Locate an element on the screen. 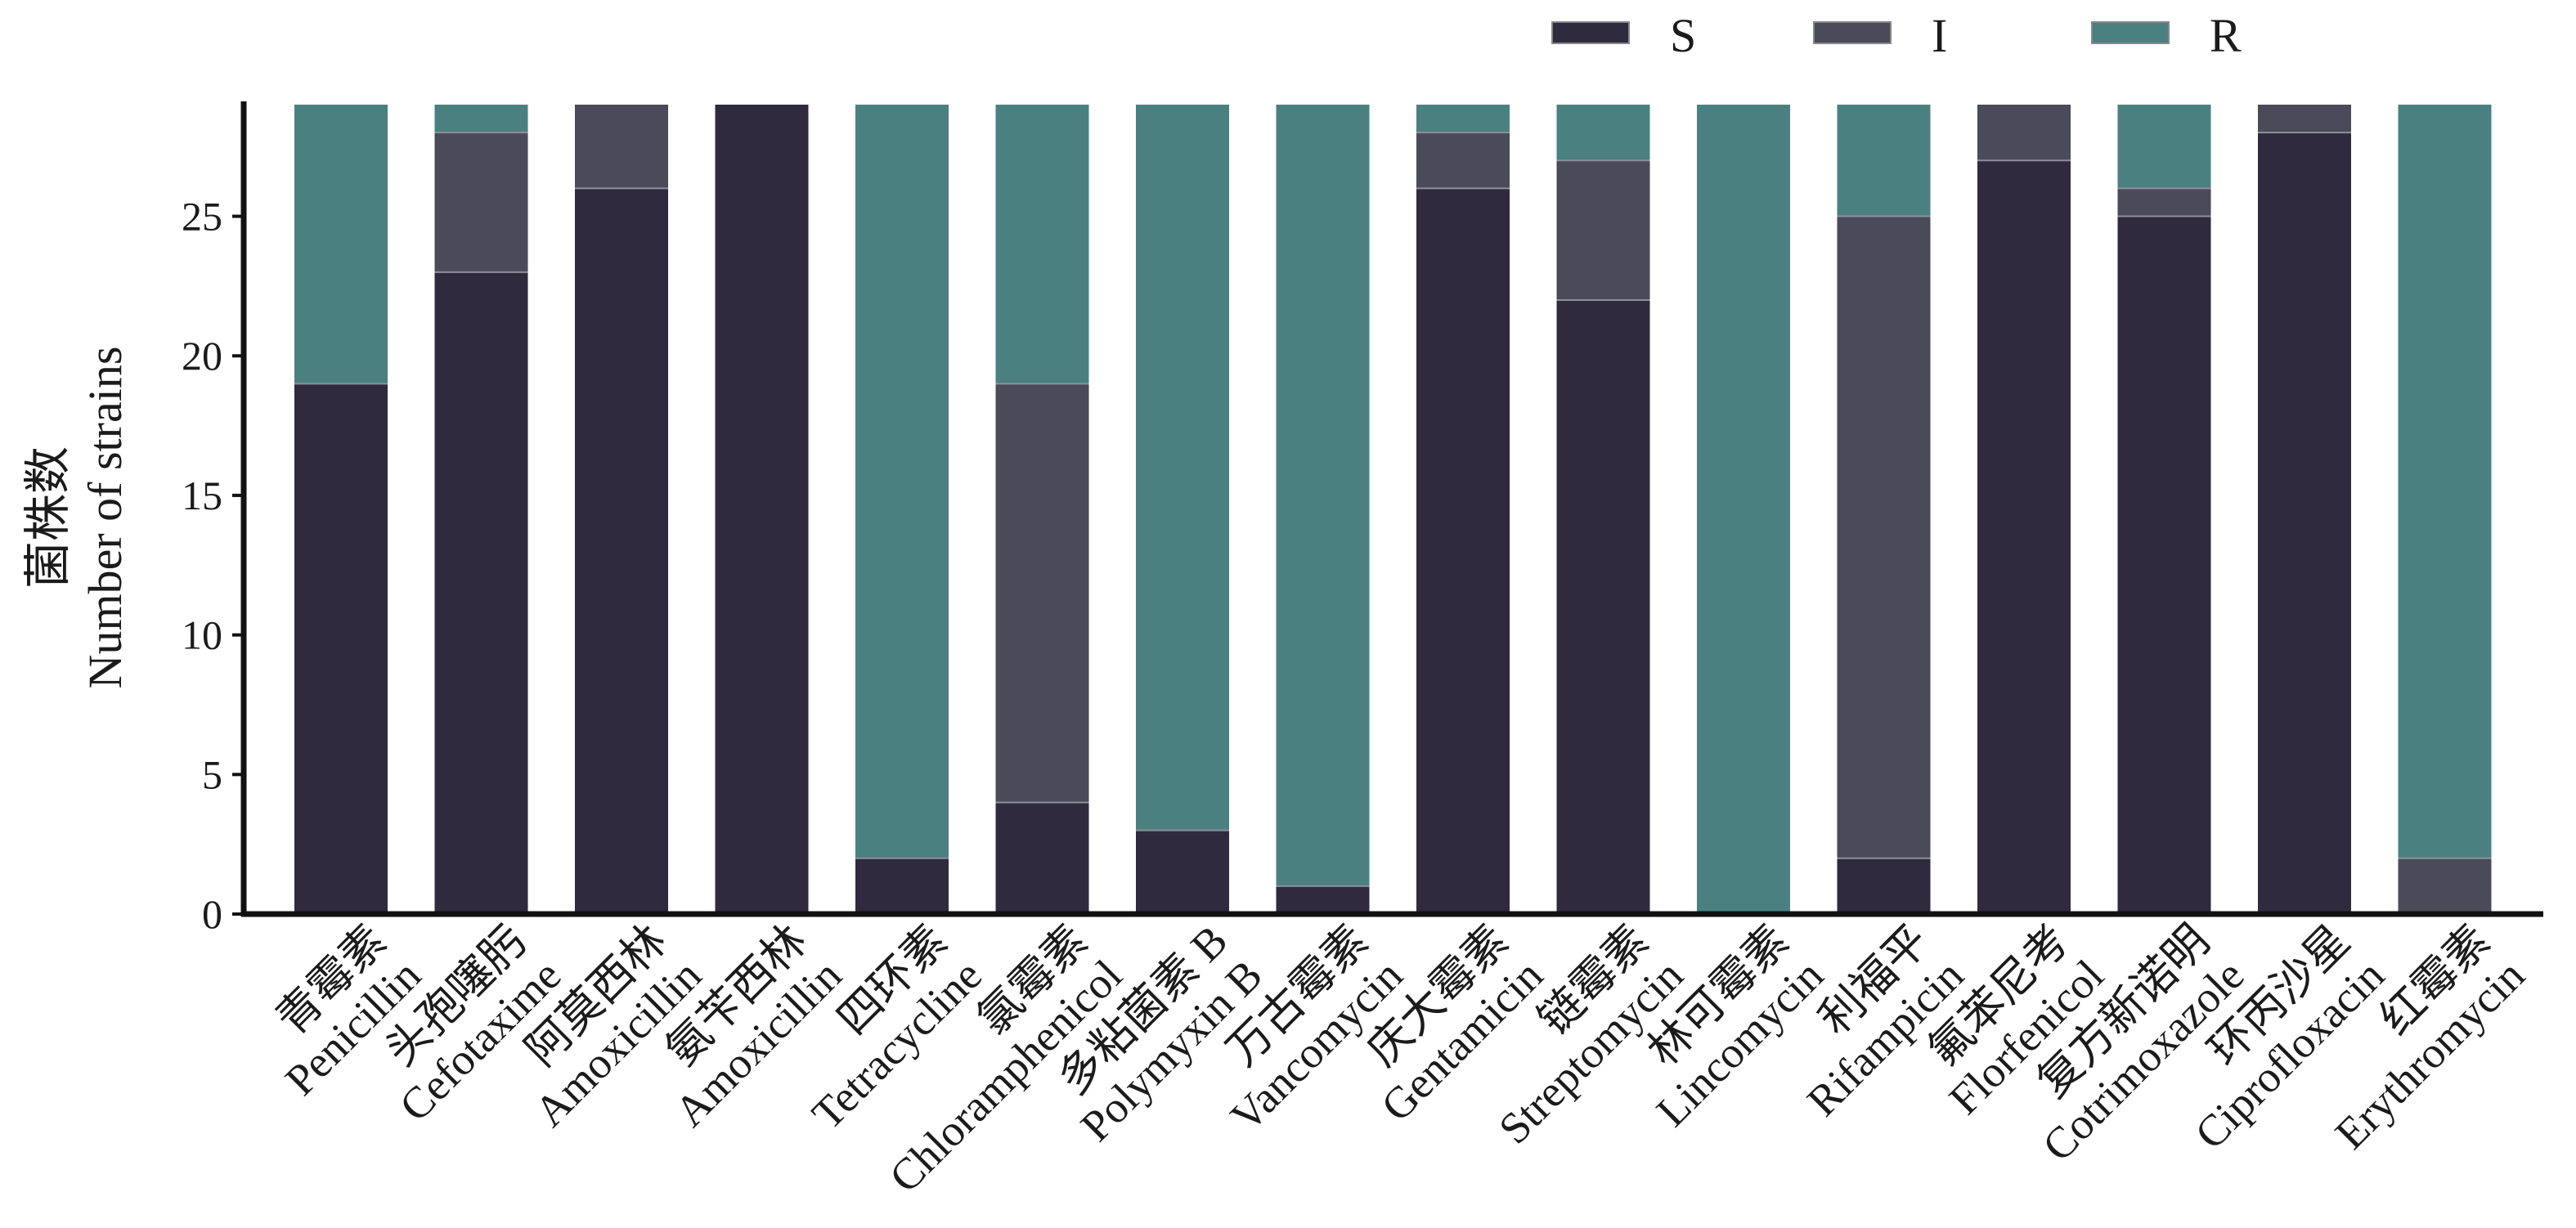 The width and height of the screenshot is (2576, 1228). y-tick-label: 20 is located at coordinates (202, 356).